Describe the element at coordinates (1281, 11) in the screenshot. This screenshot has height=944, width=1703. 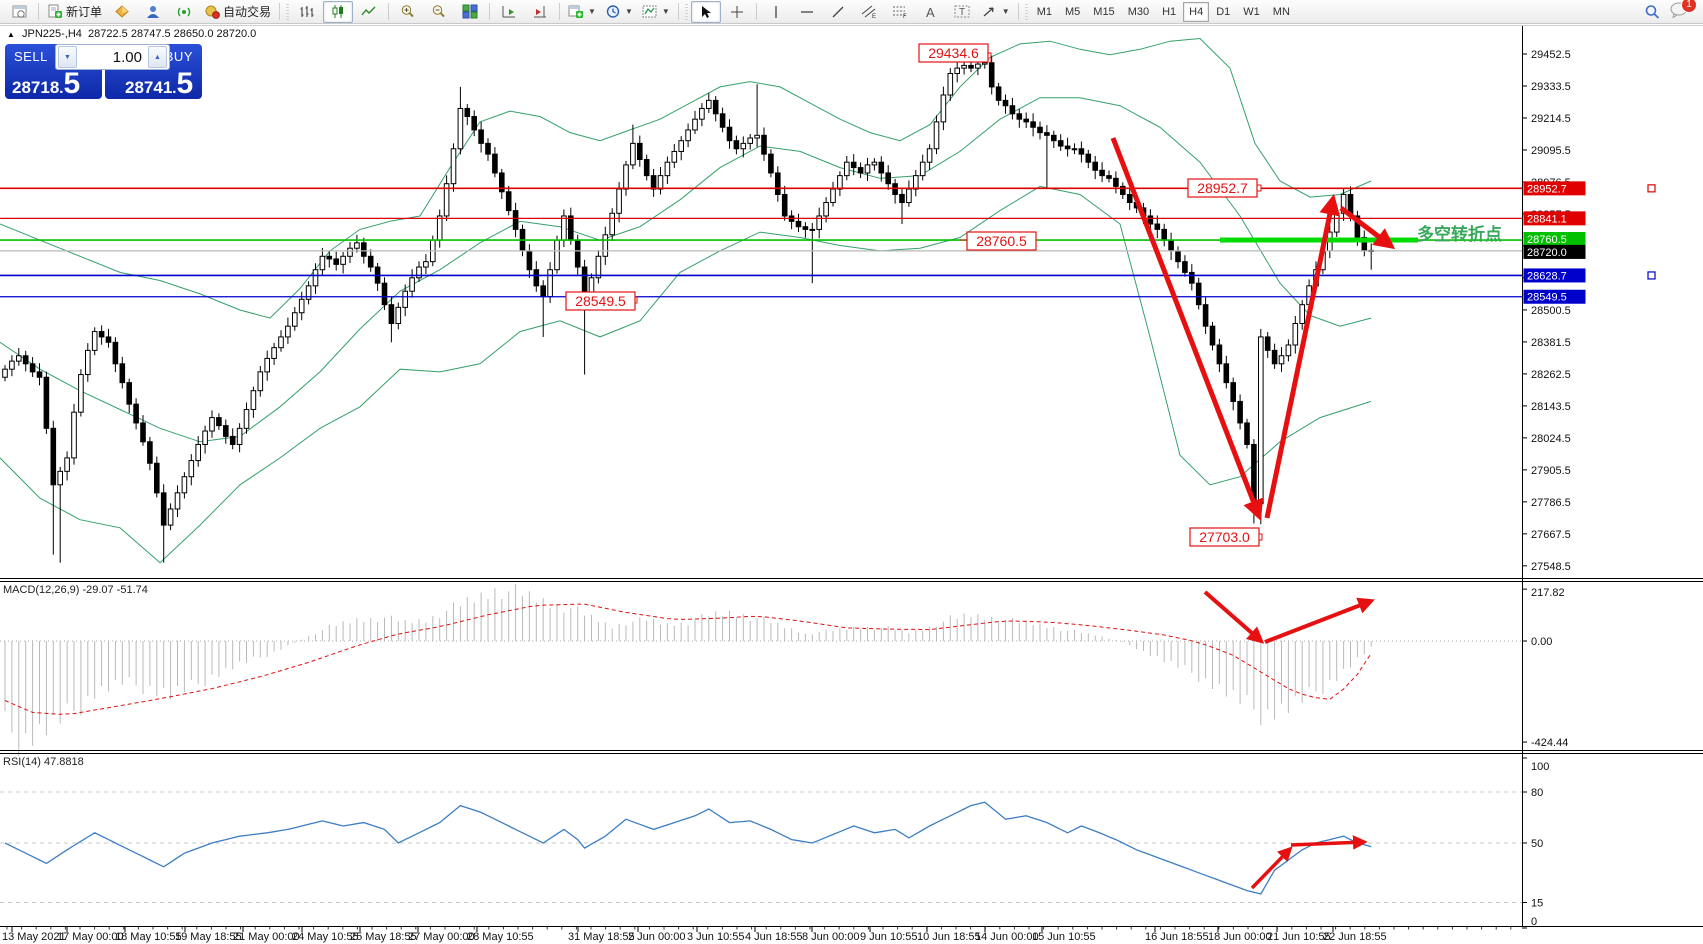
I see `tf-mn-button: MN` at that location.